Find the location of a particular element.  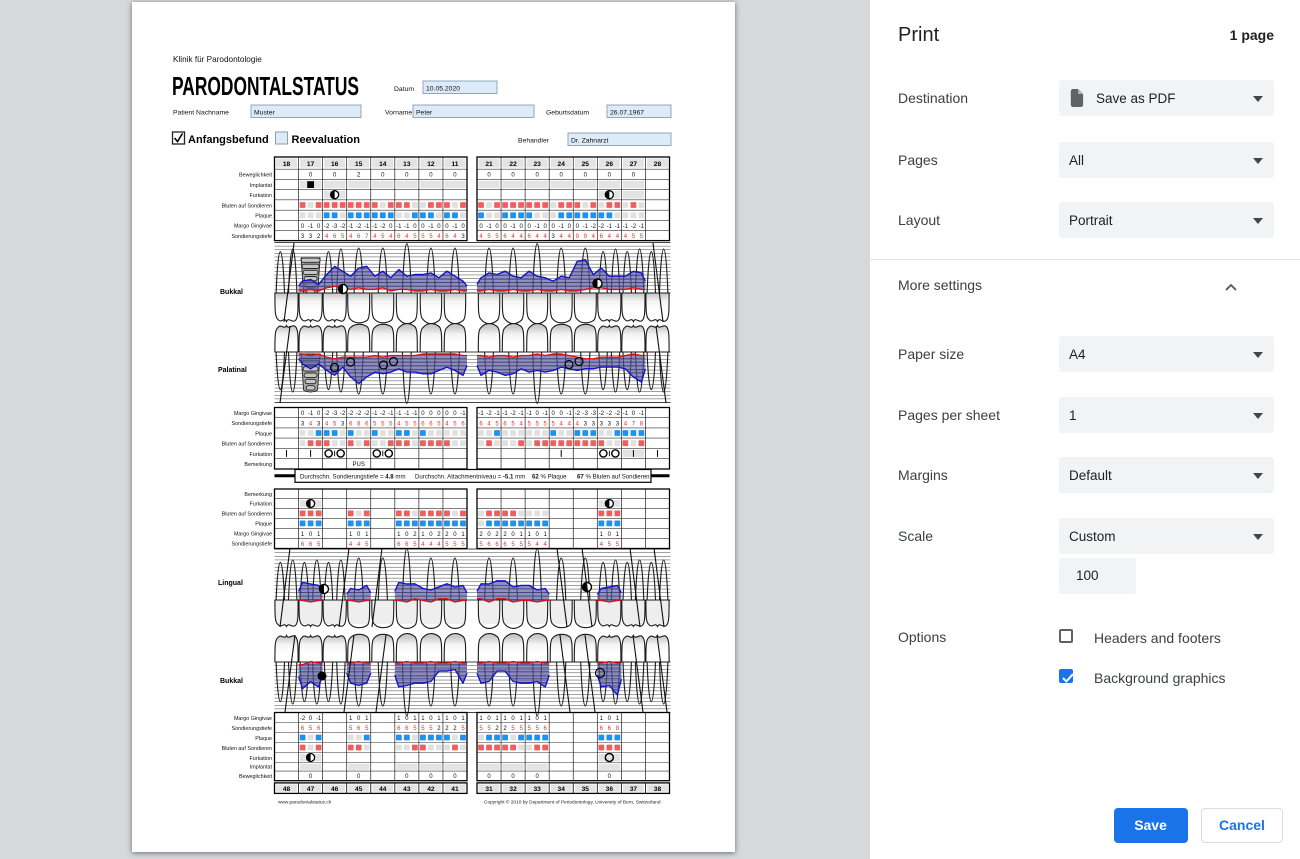

svg-text: Anfangsbefund is located at coordinates (228, 140).